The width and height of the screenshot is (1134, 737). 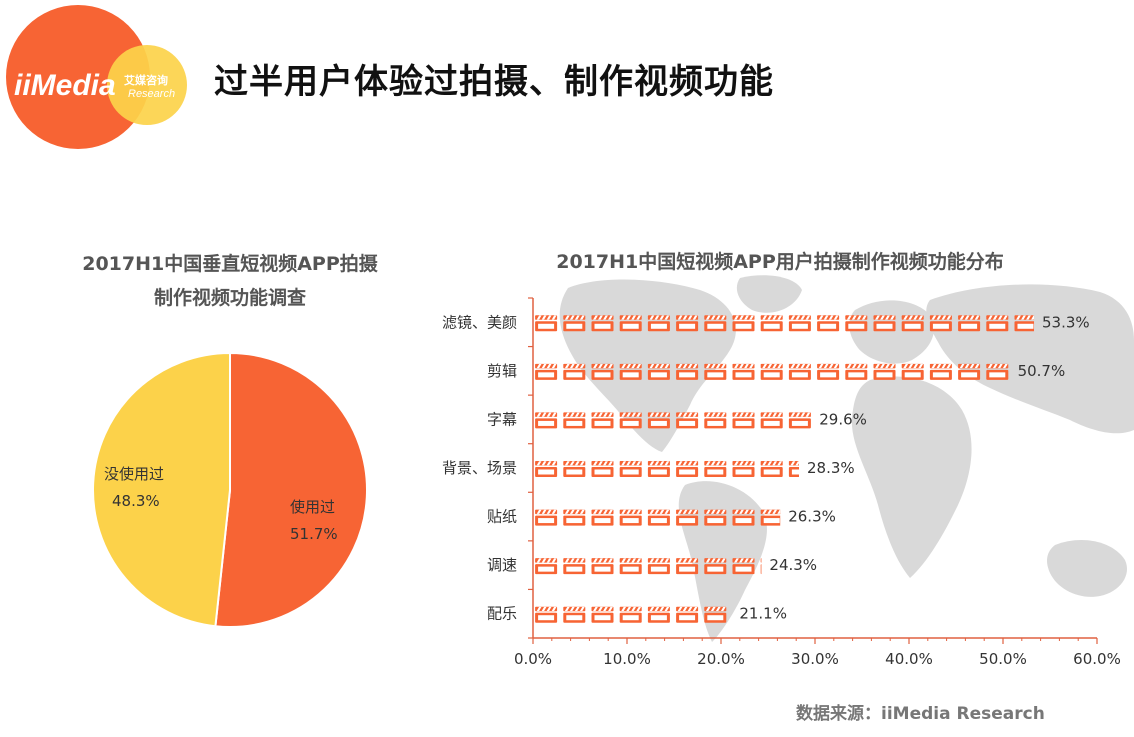 What do you see at coordinates (65, 85) in the screenshot?
I see `logo-text: iiMedia` at bounding box center [65, 85].